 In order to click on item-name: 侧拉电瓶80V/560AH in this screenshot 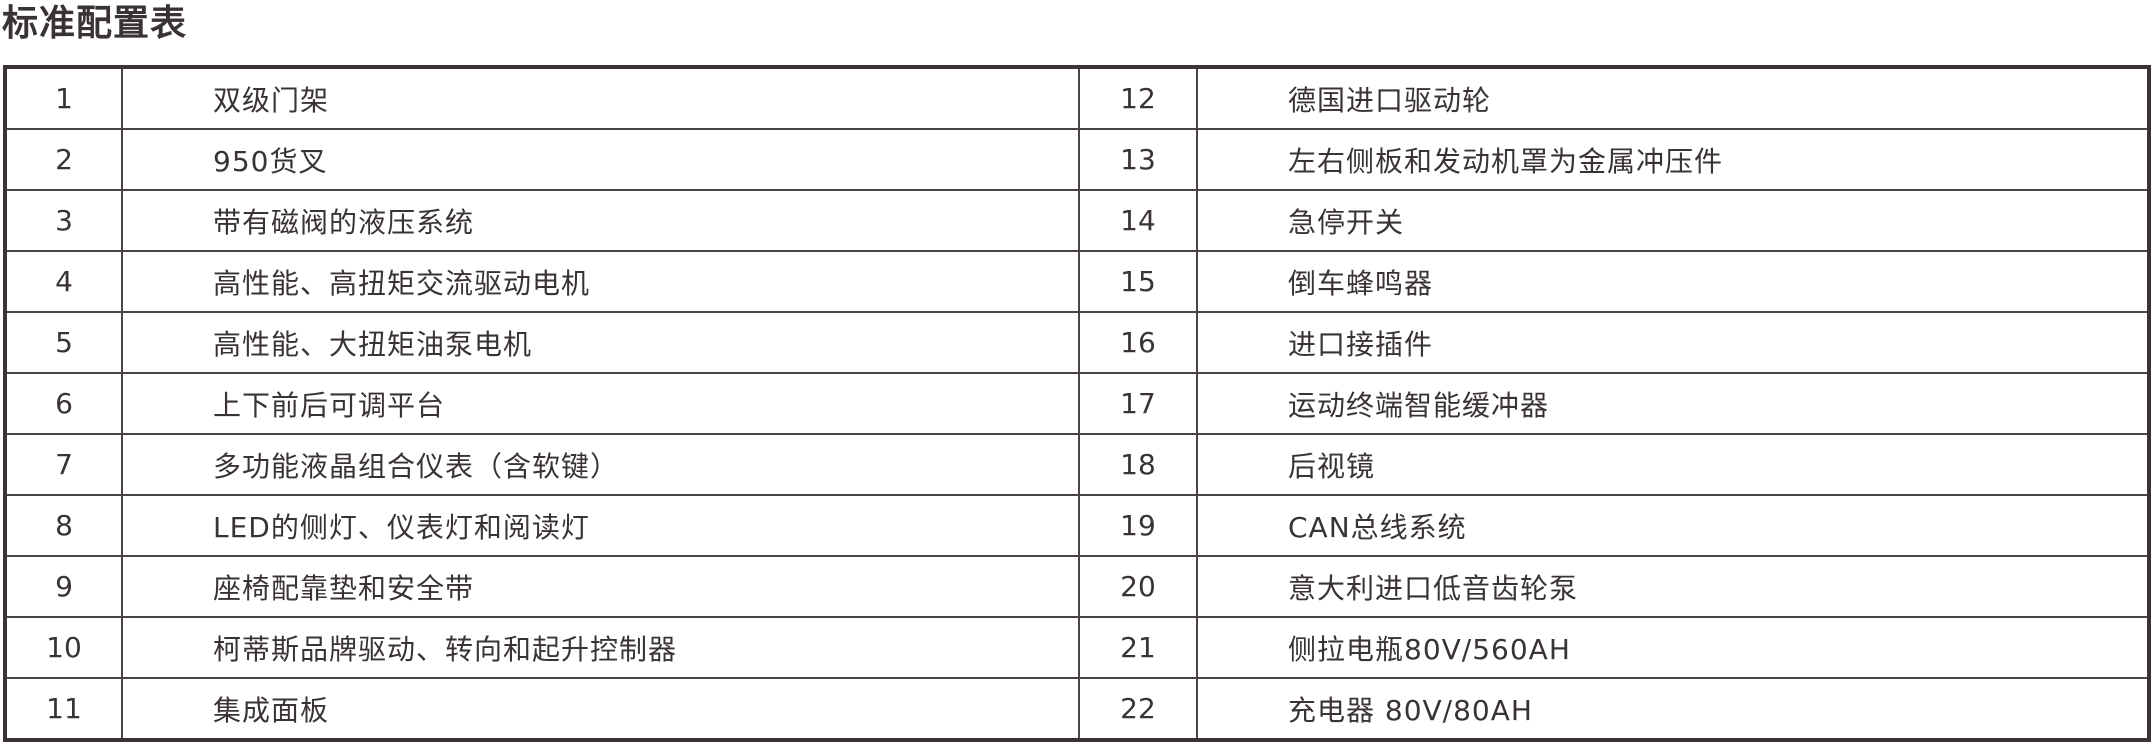, I will do `click(1673, 647)`.